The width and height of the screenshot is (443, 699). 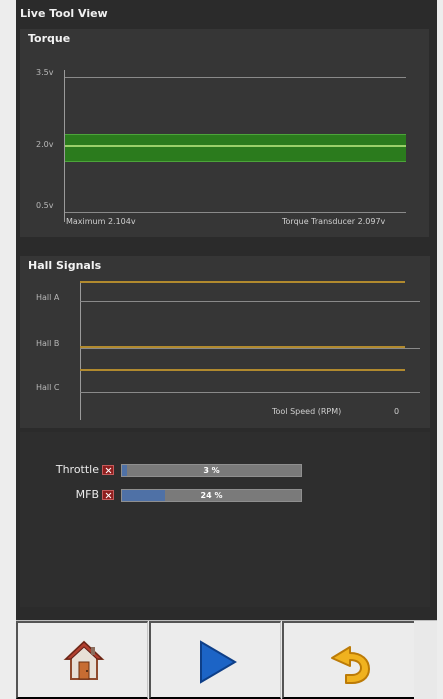 What do you see at coordinates (45, 72) in the screenshot?
I see `torque-axis-label-3-5v: 3.5v` at bounding box center [45, 72].